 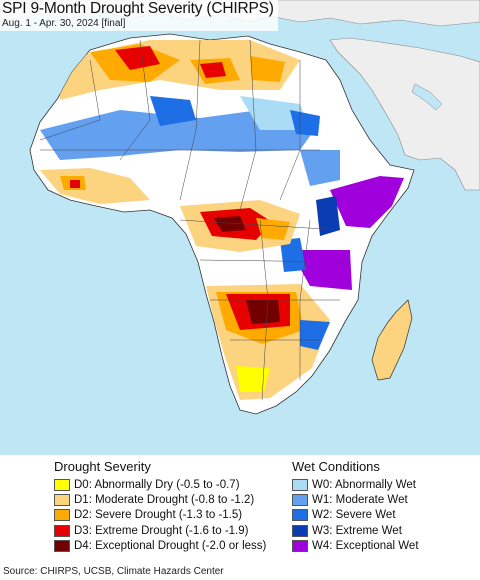 What do you see at coordinates (300, 530) in the screenshot?
I see `legend-swatch-w3` at bounding box center [300, 530].